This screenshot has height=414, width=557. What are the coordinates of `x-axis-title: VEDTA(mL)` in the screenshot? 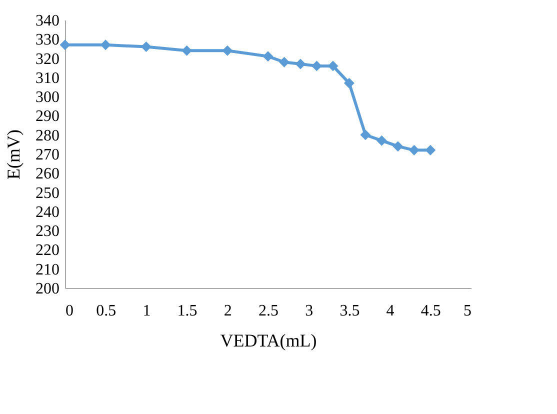 It's located at (268, 340).